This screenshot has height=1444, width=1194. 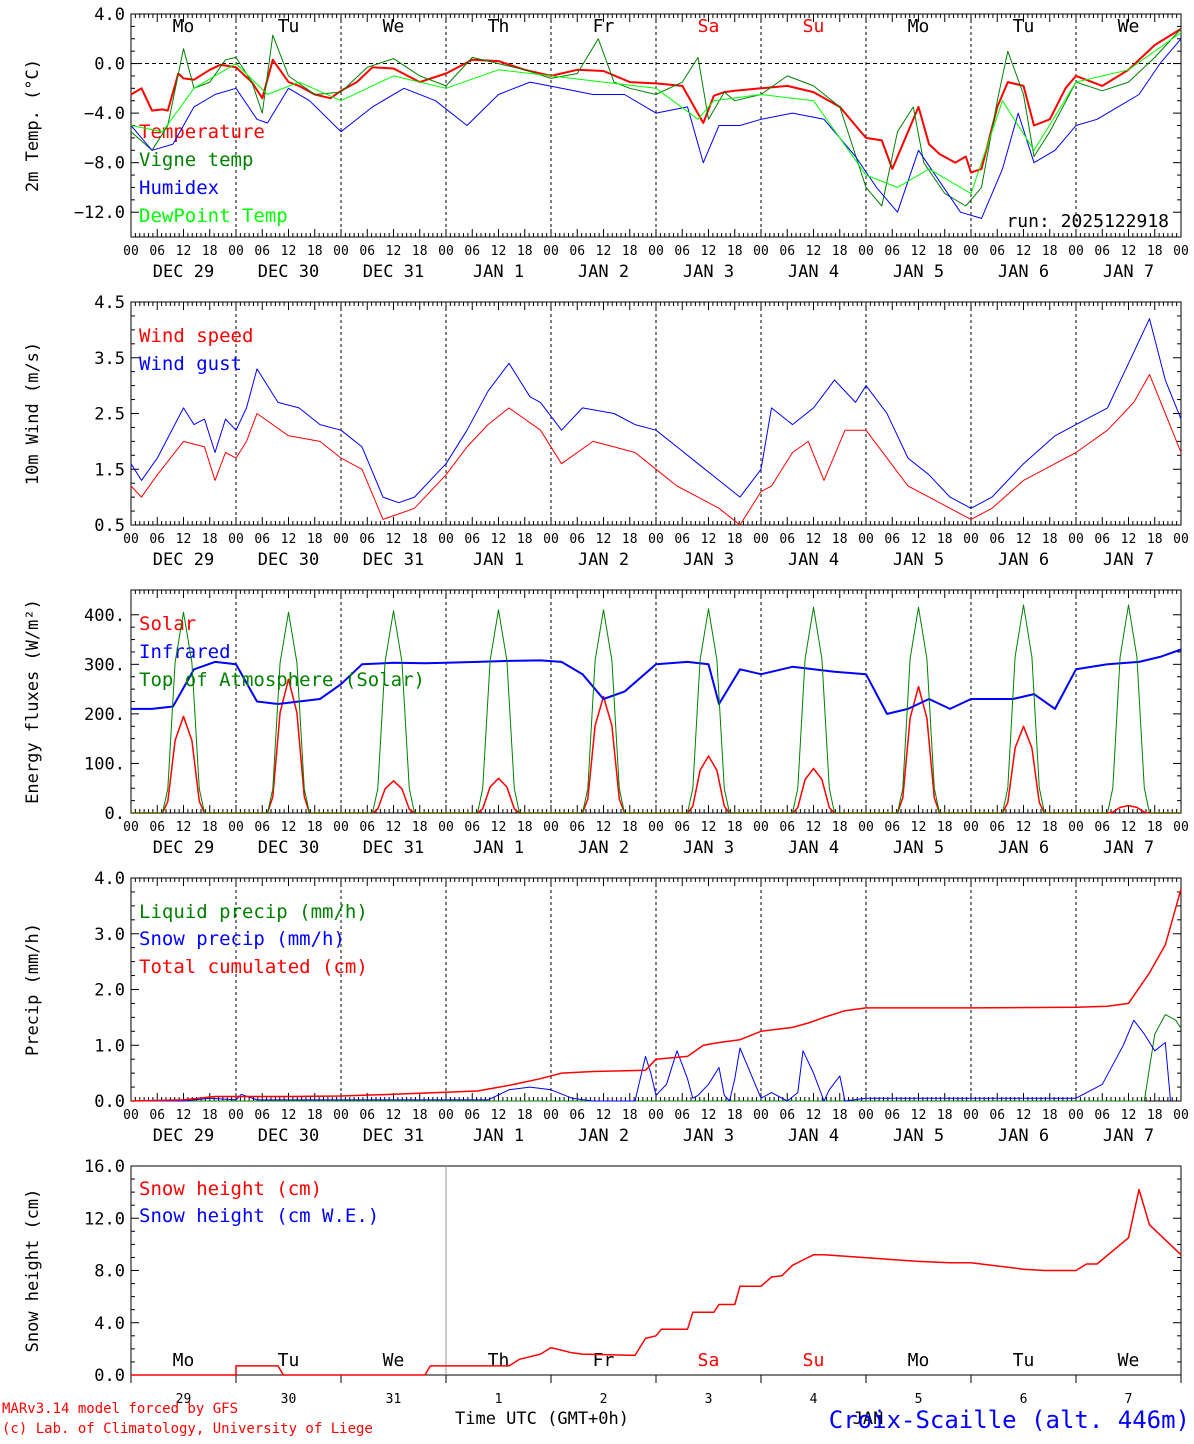 What do you see at coordinates (656, 995) in the screenshot?
I see `series-line-total-cumulated-cm-` at bounding box center [656, 995].